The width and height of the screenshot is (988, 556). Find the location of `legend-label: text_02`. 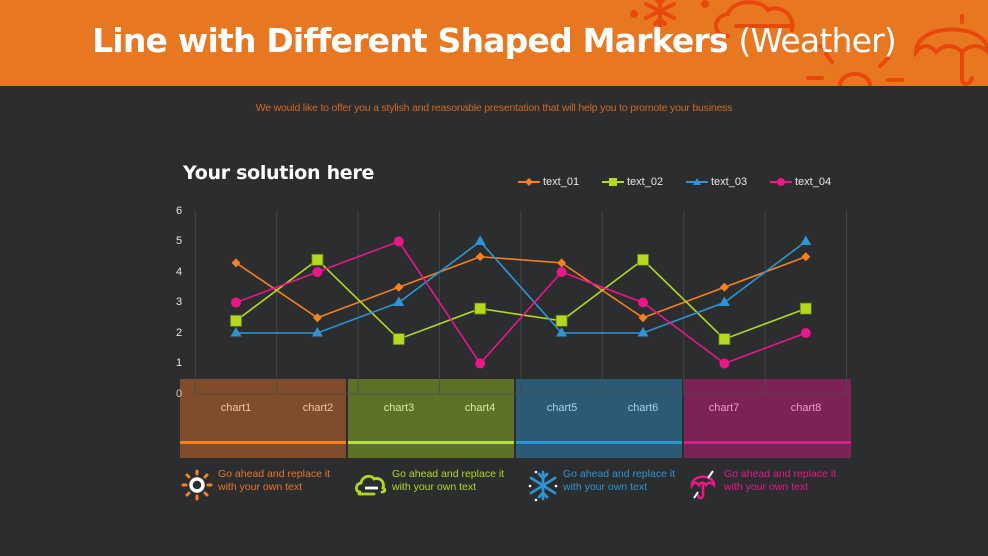

legend-label: text_02 is located at coordinates (645, 182).